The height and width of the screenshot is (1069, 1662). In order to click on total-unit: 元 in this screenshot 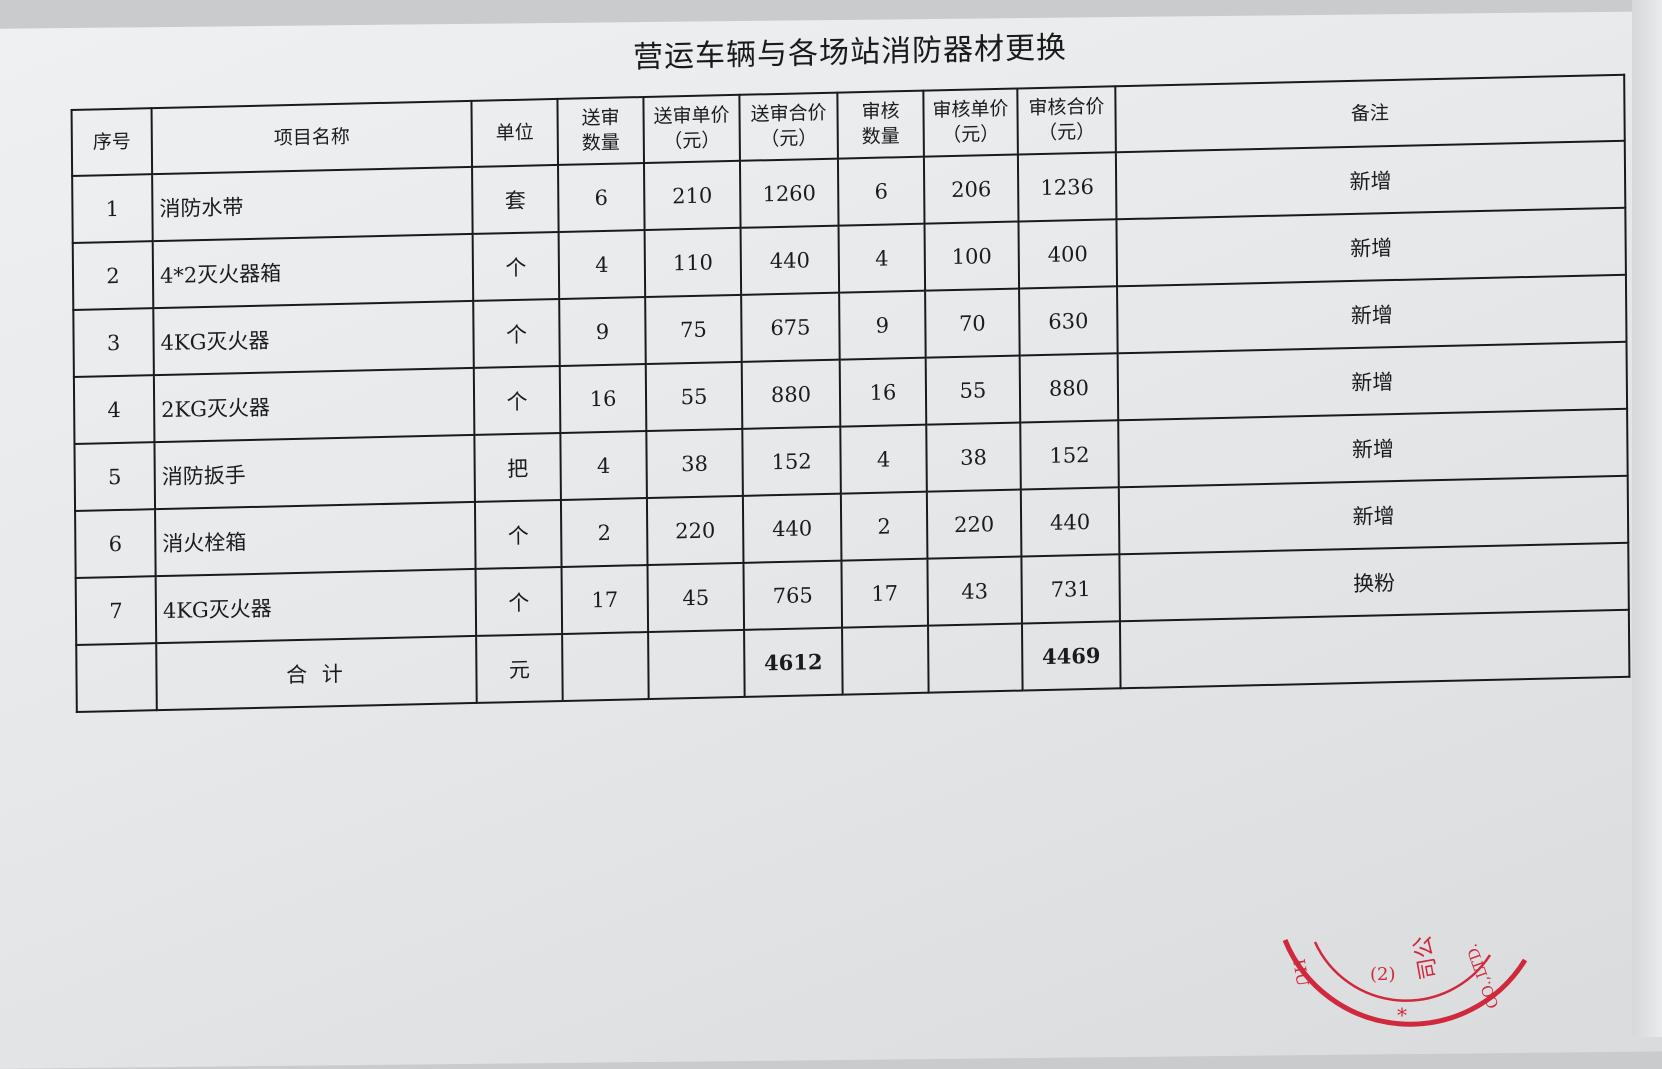, I will do `click(519, 668)`.